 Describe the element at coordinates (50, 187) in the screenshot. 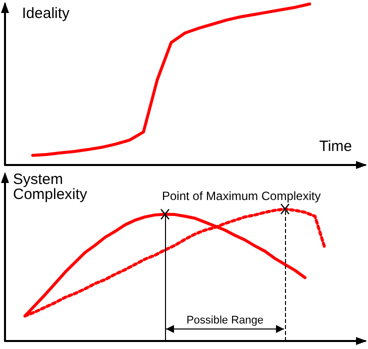

I see `y-axis-title: System Complexity` at that location.